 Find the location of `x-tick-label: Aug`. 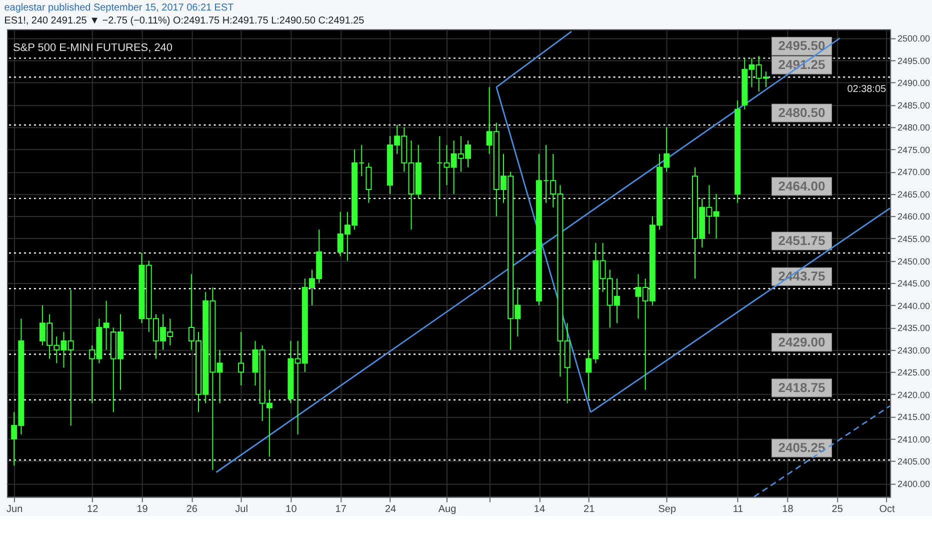

x-tick-label: Aug is located at coordinates (447, 510).